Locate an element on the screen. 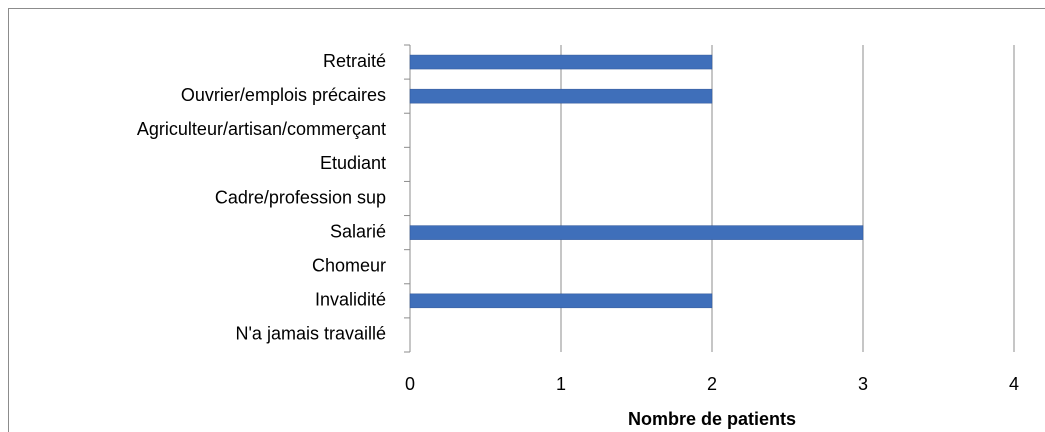 This screenshot has height=432, width=1045. y-tick-label: Salarié is located at coordinates (358, 231).